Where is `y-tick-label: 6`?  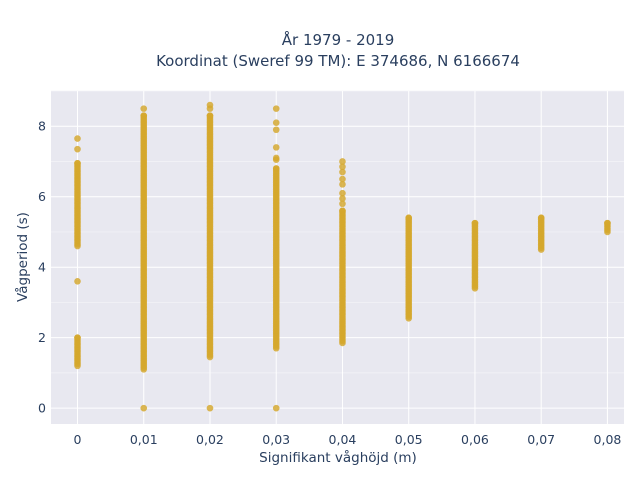 y-tick-label: 6 is located at coordinates (42, 196).